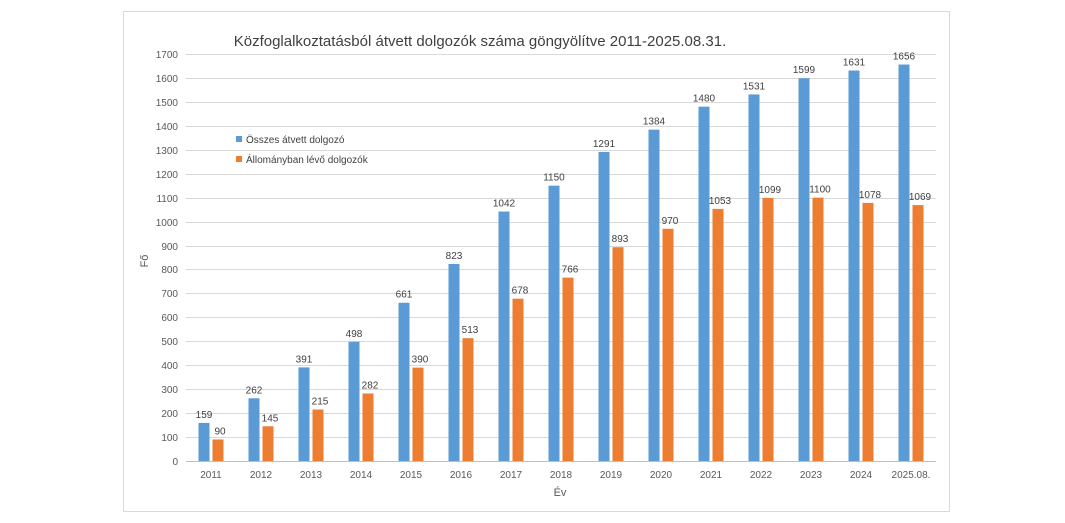 Image resolution: width=1065 pixels, height=523 pixels. I want to click on data-label-total: 1656, so click(904, 57).